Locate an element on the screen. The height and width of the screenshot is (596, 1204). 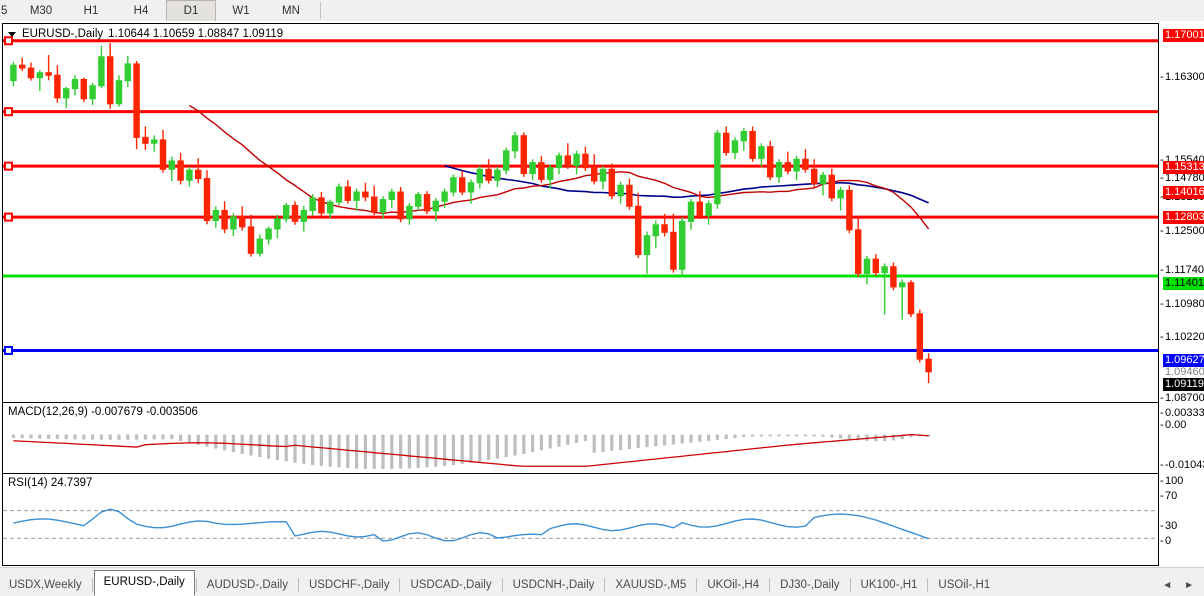
chart-tab-usdcnh-daily: USDCNH-,Daily is located at coordinates (554, 585).